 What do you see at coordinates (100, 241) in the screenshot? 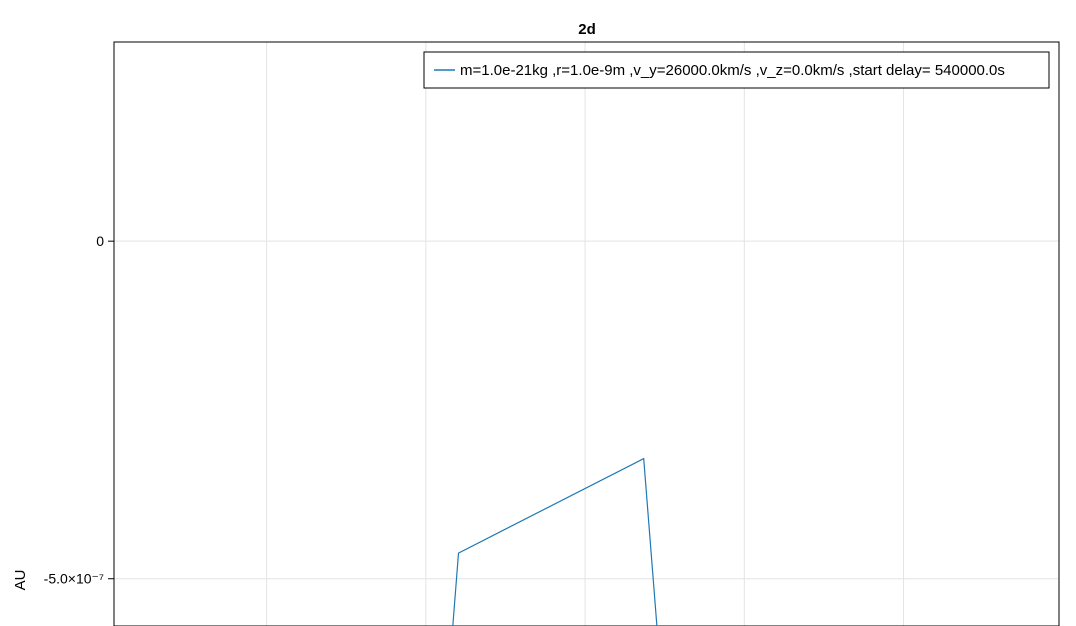
I see `y-tick-label: 0` at bounding box center [100, 241].